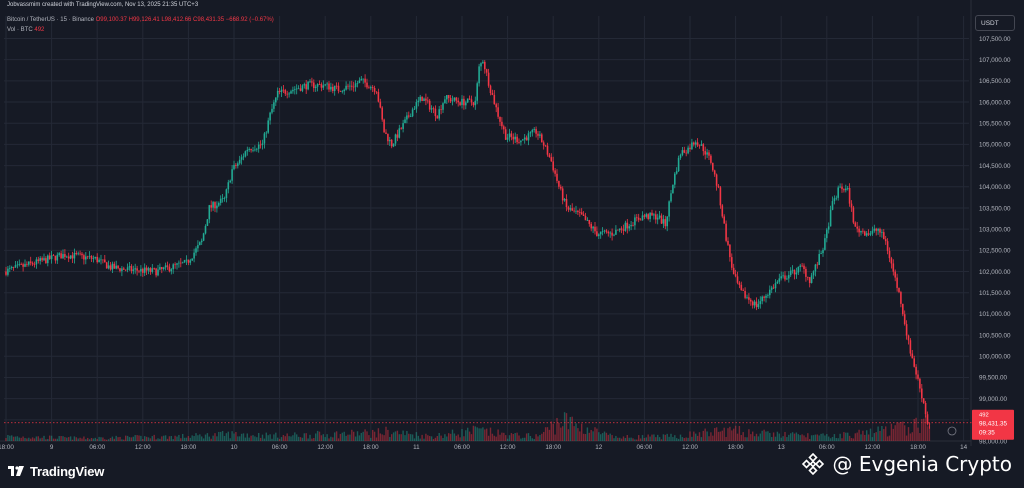 The width and height of the screenshot is (1024, 488). I want to click on x-tick-label: 18:00, so click(189, 447).